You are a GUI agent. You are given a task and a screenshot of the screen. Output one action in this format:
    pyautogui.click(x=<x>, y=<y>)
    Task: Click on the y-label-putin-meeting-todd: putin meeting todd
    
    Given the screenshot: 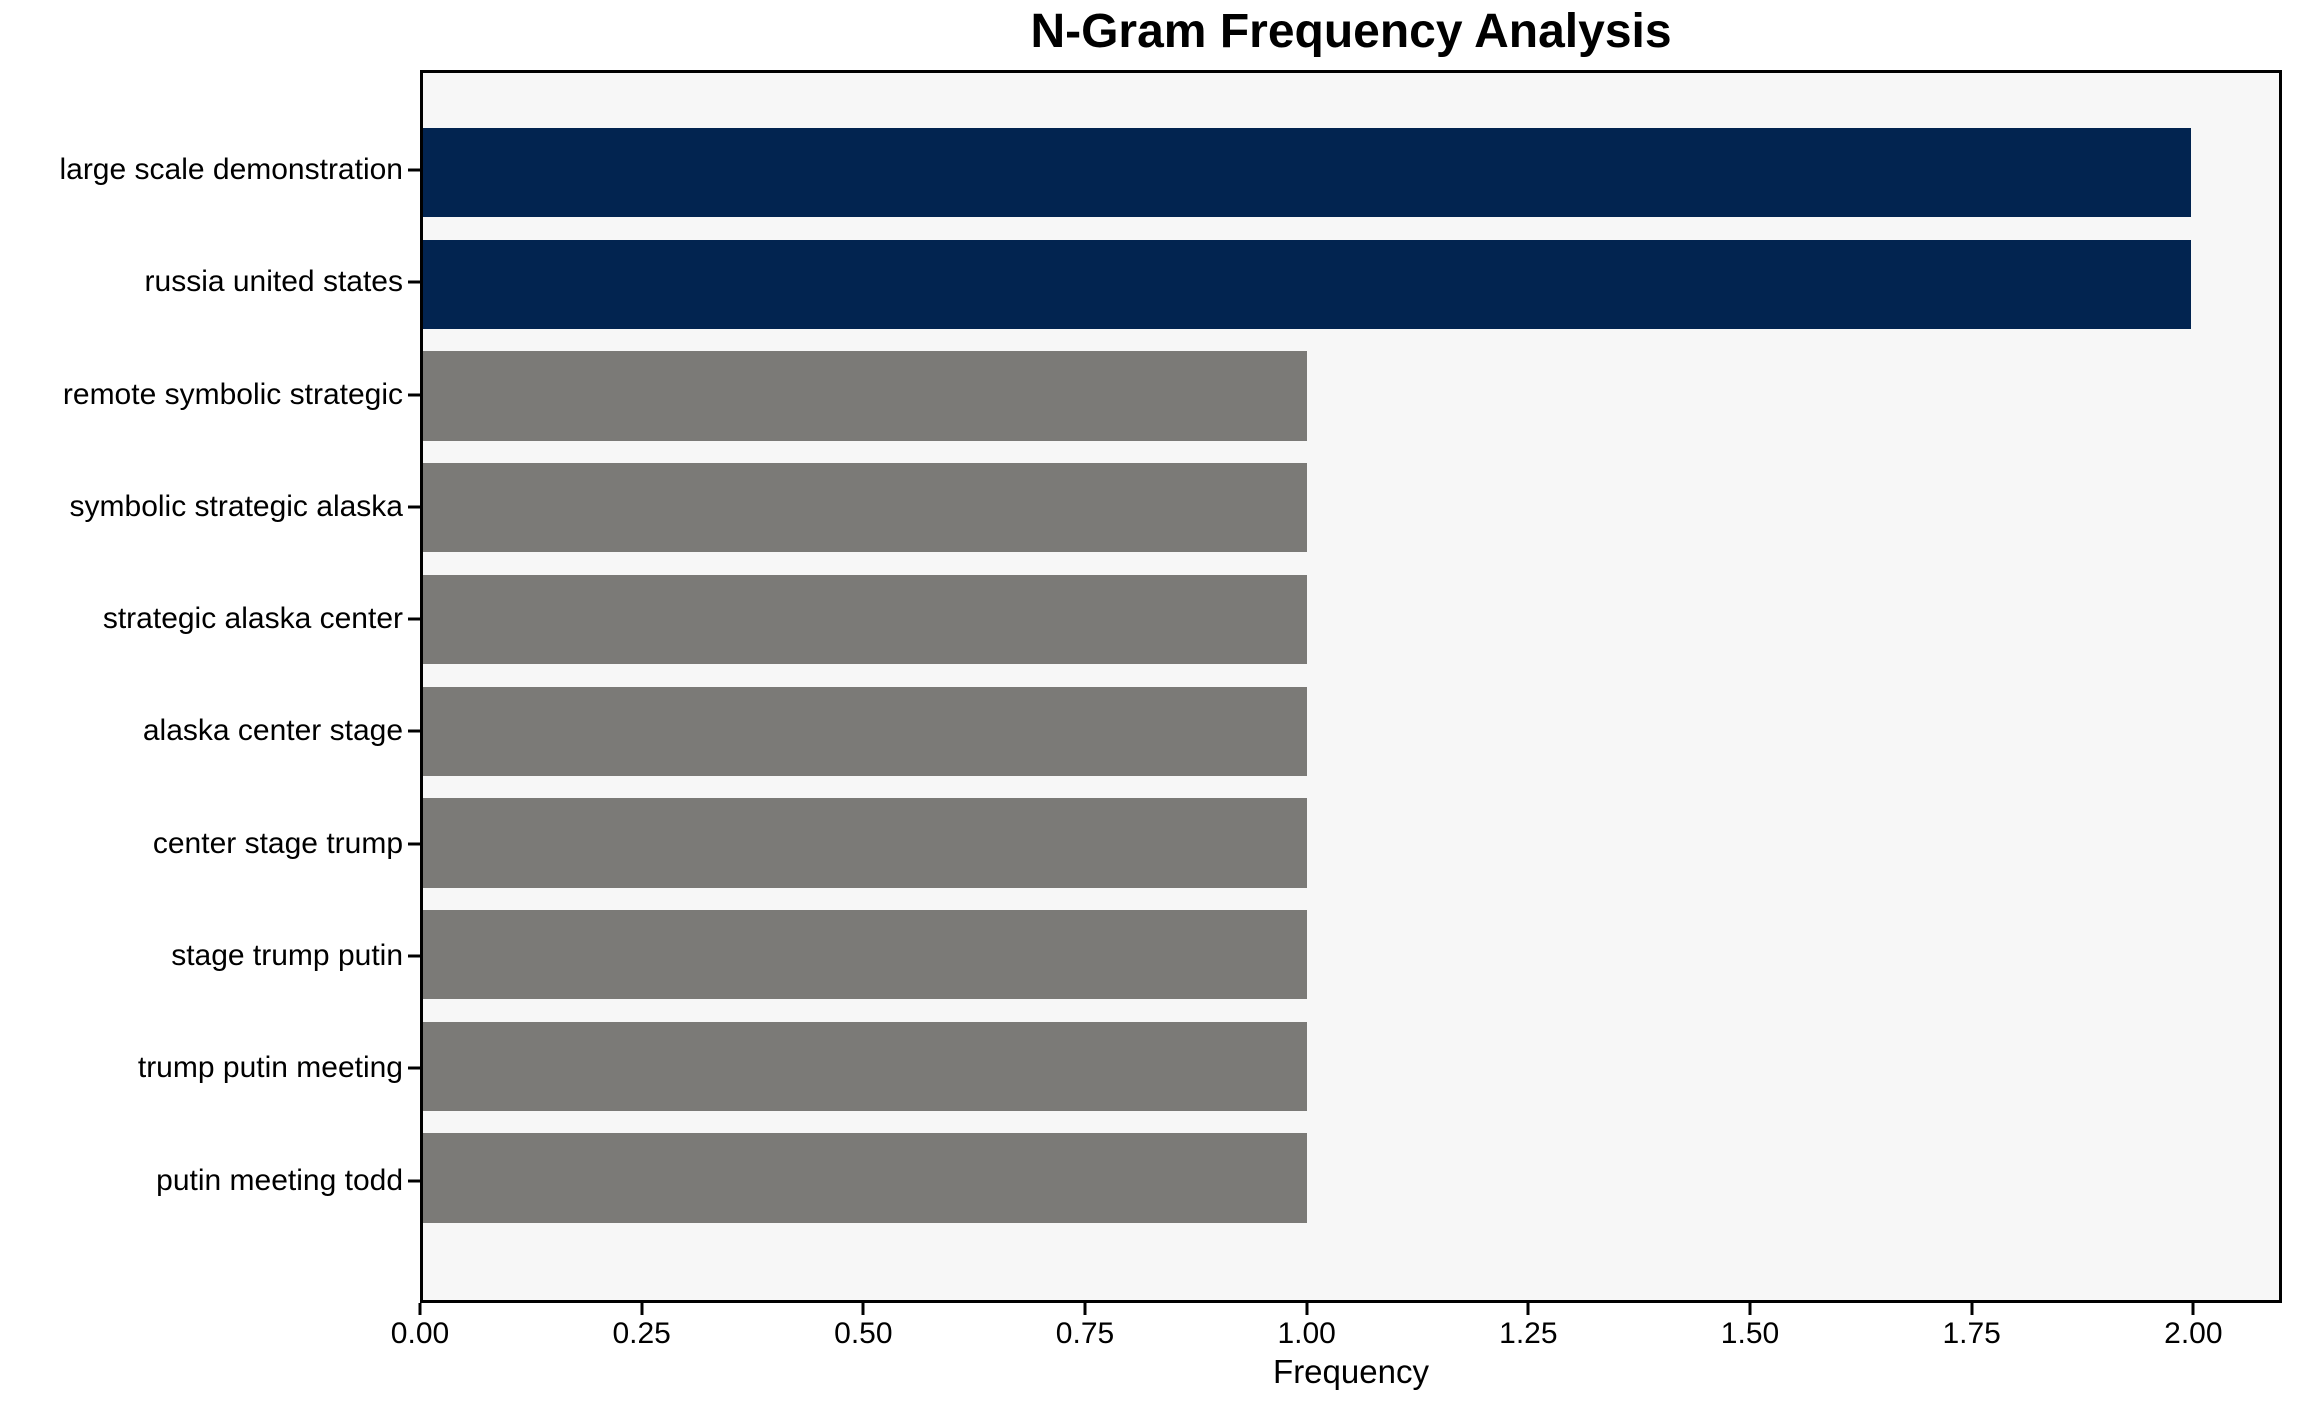 What is the action you would take?
    pyautogui.click(x=279, y=1180)
    